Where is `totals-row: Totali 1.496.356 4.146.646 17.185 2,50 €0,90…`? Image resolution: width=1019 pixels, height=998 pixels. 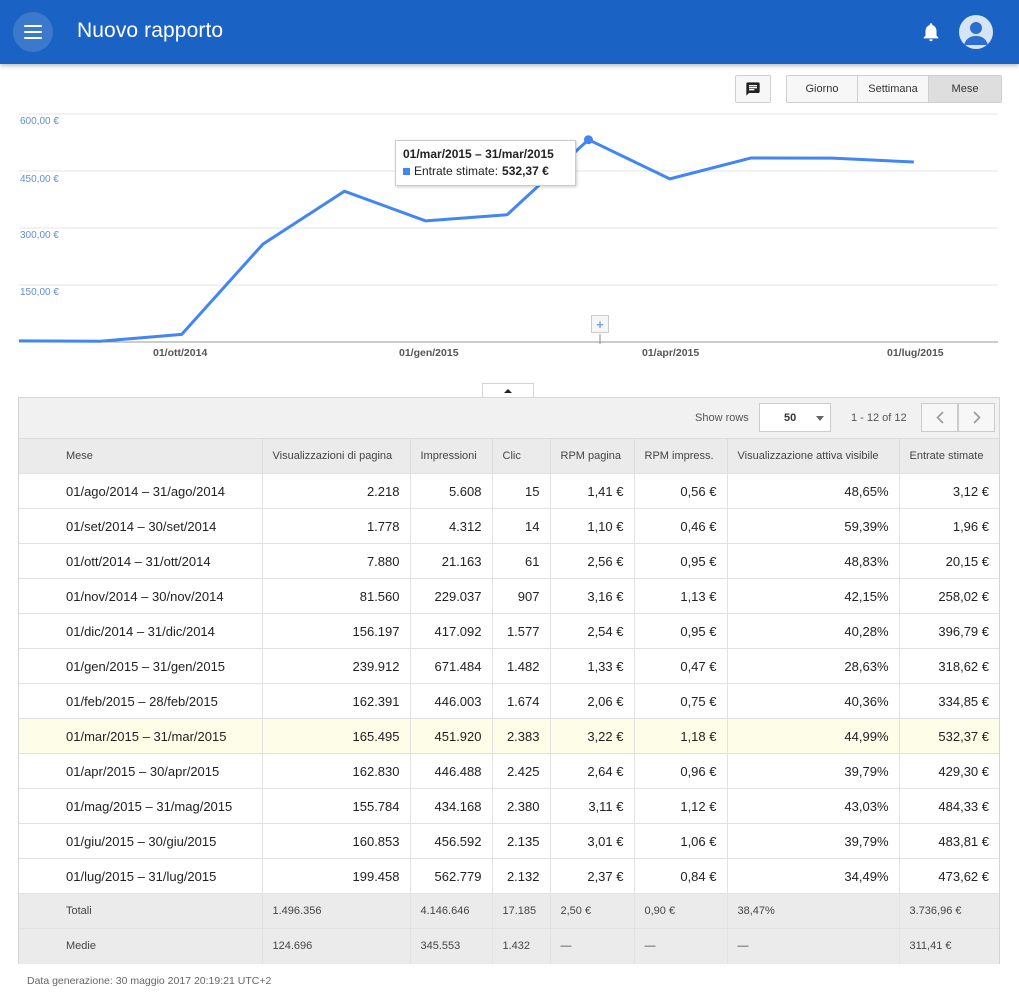
totals-row: Totali 1.496.356 4.146.646 17.185 2,50 €0,90… is located at coordinates (509, 911).